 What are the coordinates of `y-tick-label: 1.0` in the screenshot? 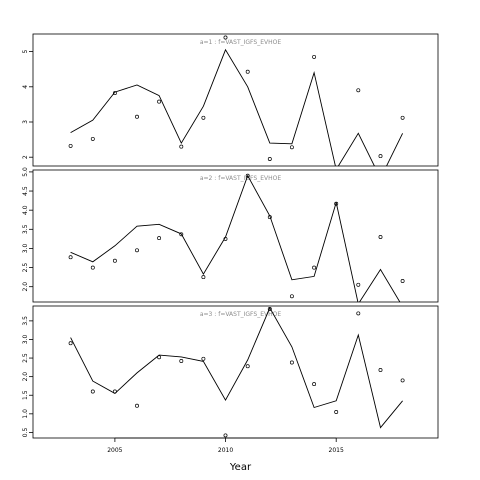 It's located at (25, 414).